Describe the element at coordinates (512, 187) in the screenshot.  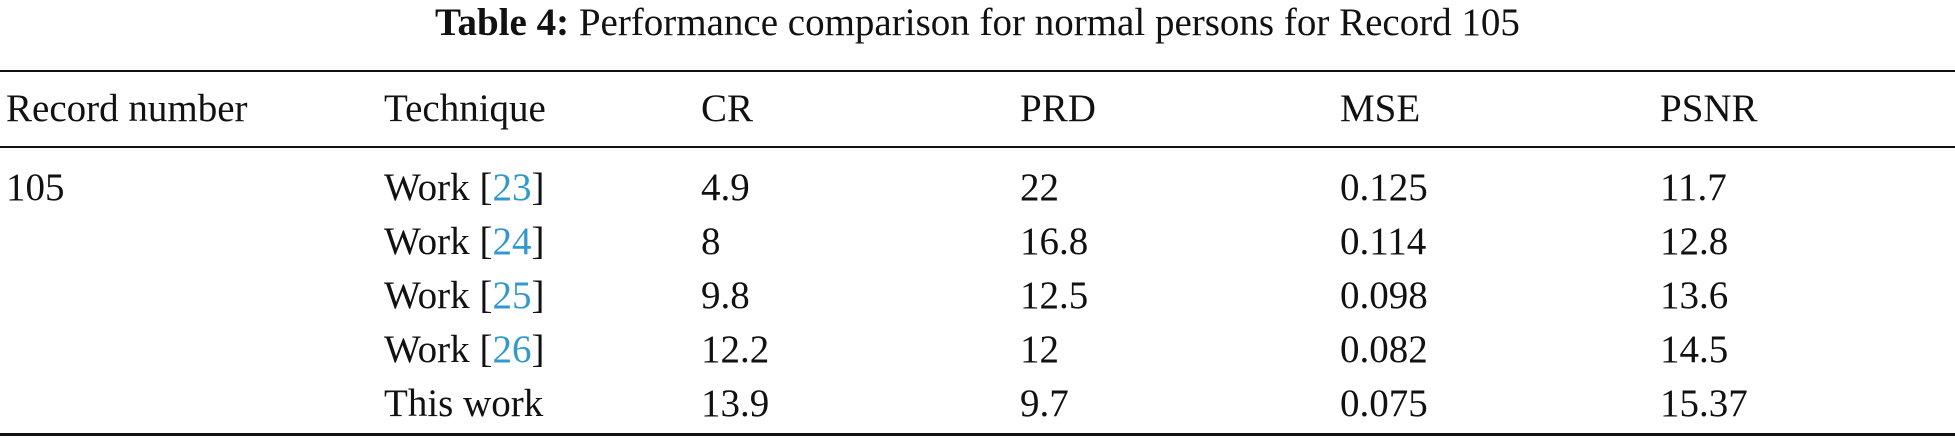
I see `reference-link-23: 23` at that location.